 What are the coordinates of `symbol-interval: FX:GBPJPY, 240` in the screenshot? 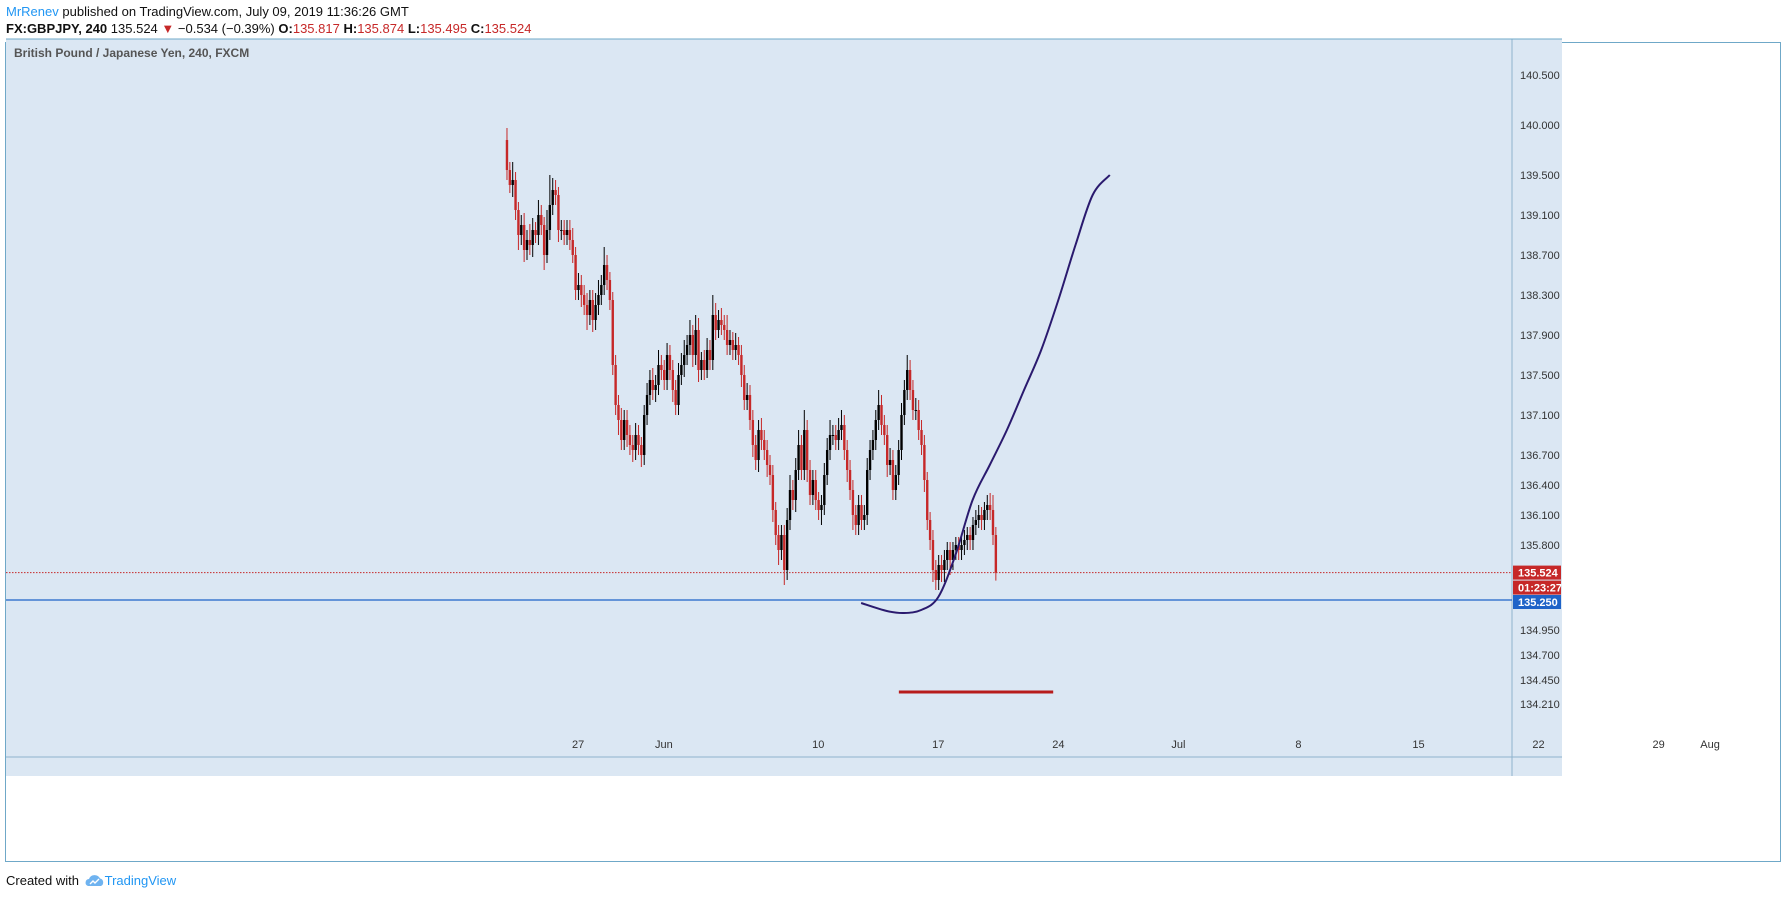 It's located at (57, 28).